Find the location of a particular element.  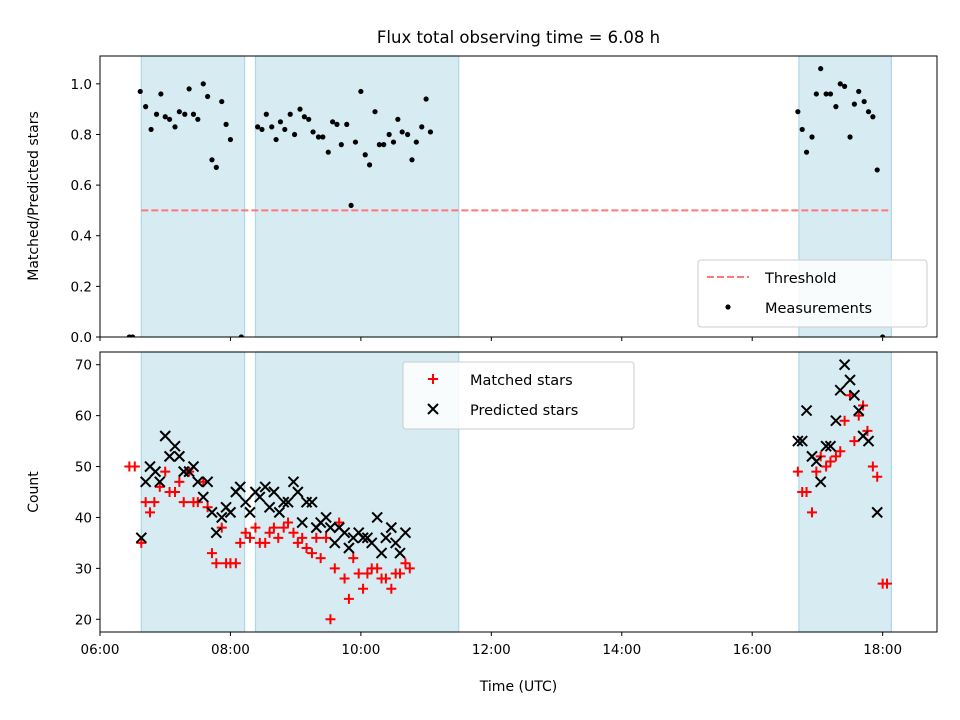

x-tick-label: 18:00 is located at coordinates (882, 650).